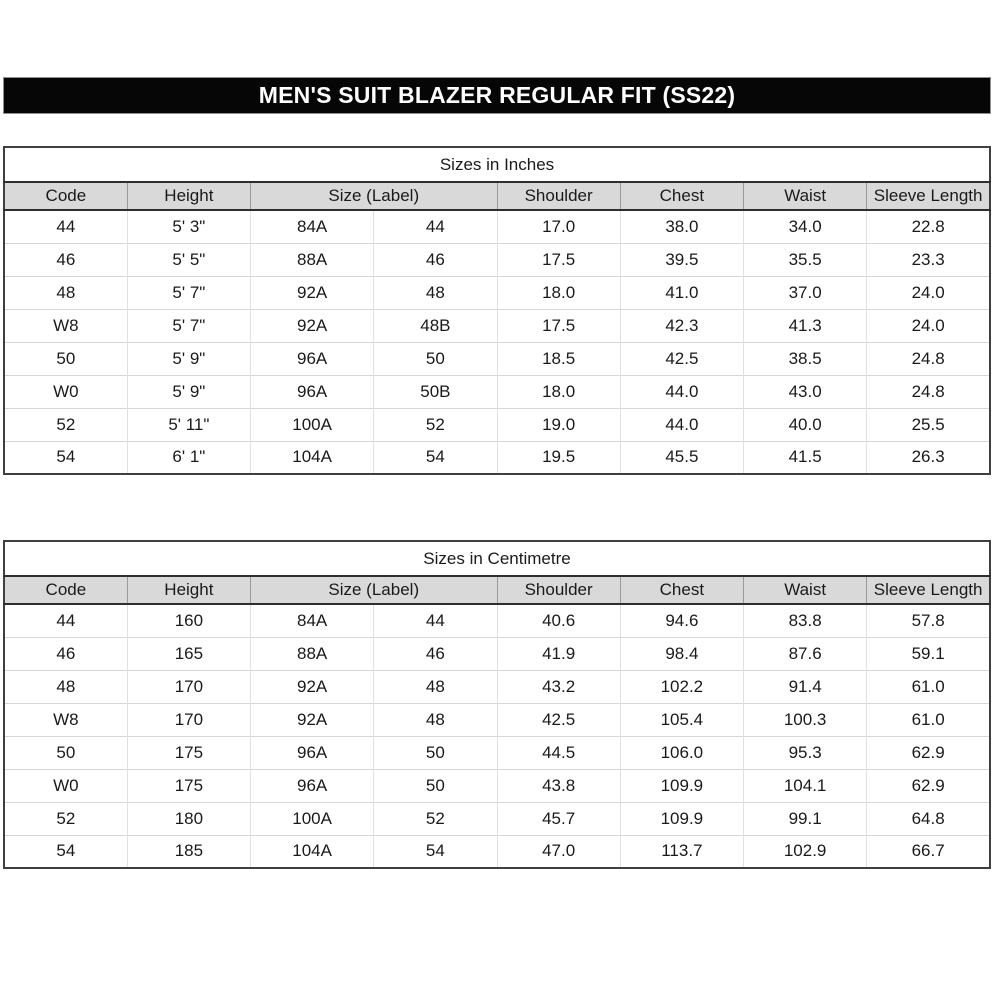 The height and width of the screenshot is (1000, 1000). What do you see at coordinates (188, 325) in the screenshot?
I see `cell-height: 5' 7"` at bounding box center [188, 325].